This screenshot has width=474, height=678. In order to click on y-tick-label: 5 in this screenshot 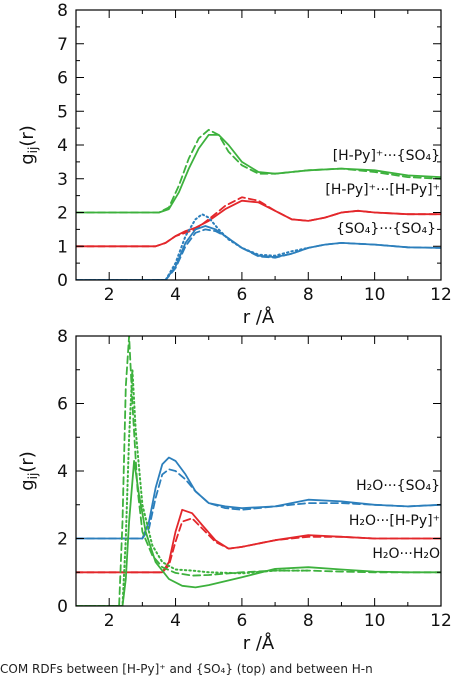, I will do `click(62, 112)`.